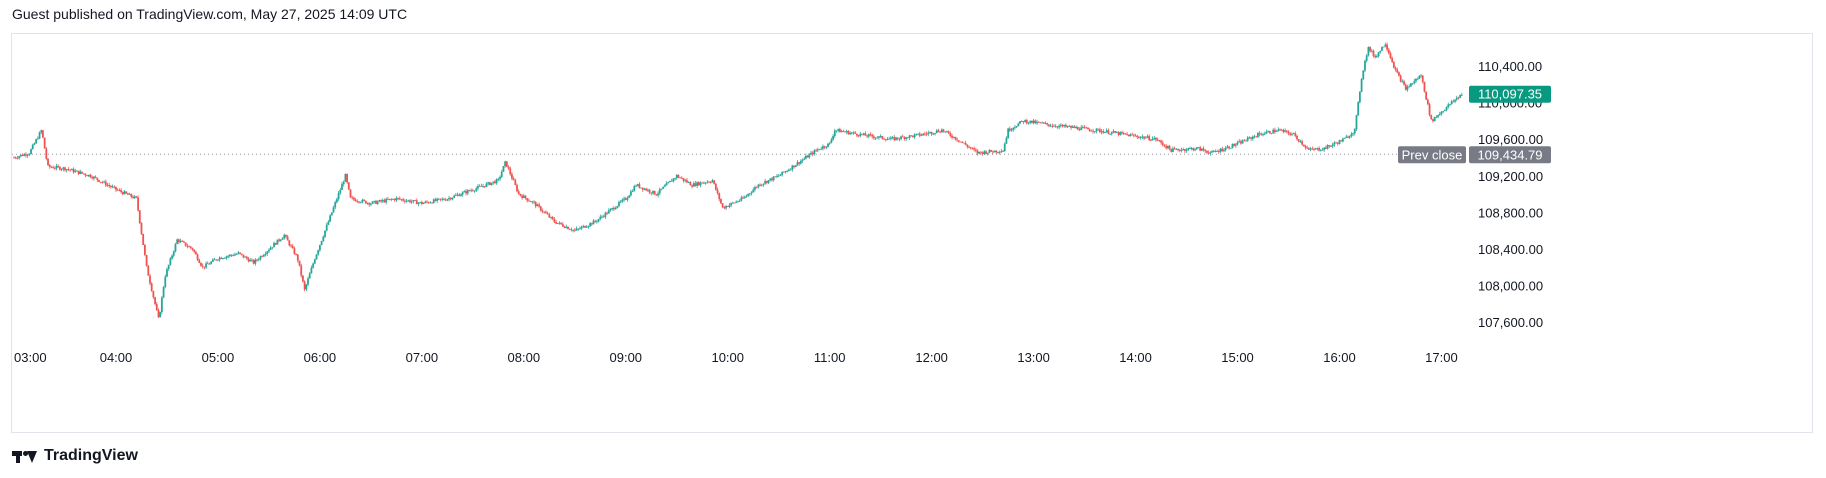  Describe the element at coordinates (75, 456) in the screenshot. I see `footer-brand: TradingView` at that location.